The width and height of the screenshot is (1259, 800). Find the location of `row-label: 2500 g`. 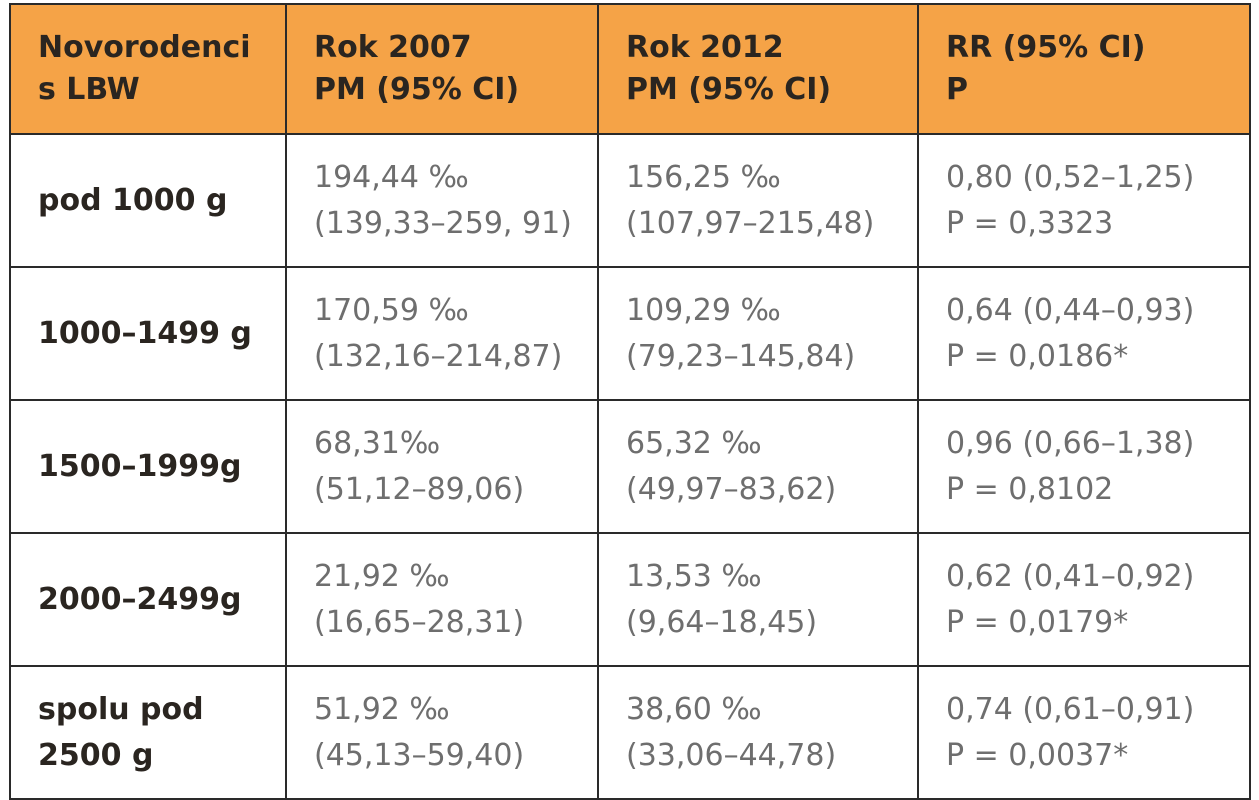

row-label: 2500 g is located at coordinates (96, 755).